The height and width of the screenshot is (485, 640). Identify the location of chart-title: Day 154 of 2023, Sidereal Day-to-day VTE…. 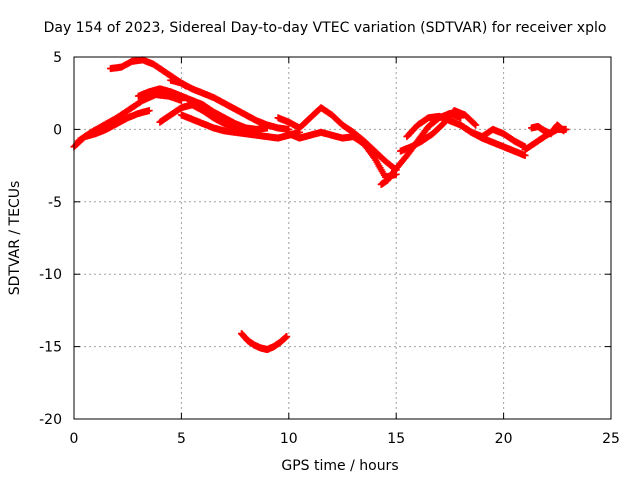
(325, 28).